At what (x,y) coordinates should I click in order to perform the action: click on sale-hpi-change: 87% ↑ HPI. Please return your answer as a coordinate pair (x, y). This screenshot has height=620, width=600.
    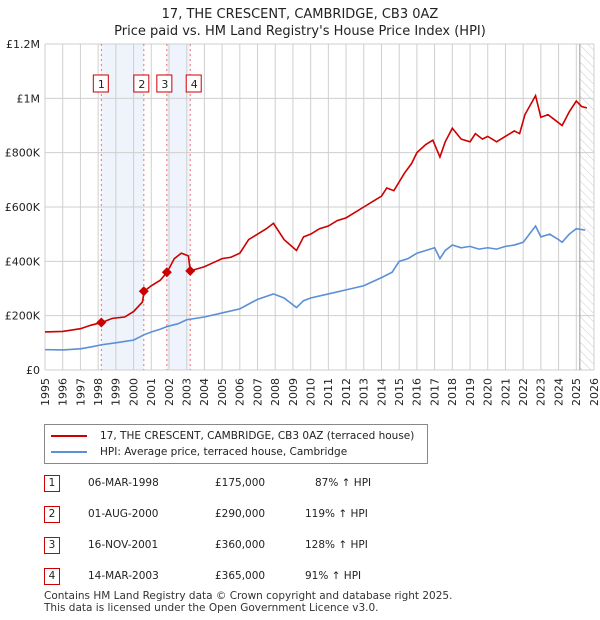
    Looking at the image, I should click on (343, 483).